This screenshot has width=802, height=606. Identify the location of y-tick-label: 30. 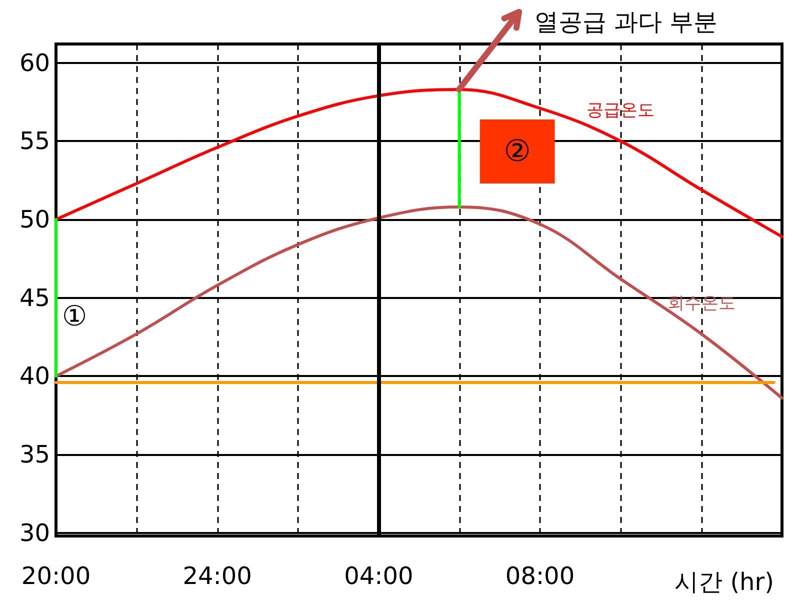
(34, 532).